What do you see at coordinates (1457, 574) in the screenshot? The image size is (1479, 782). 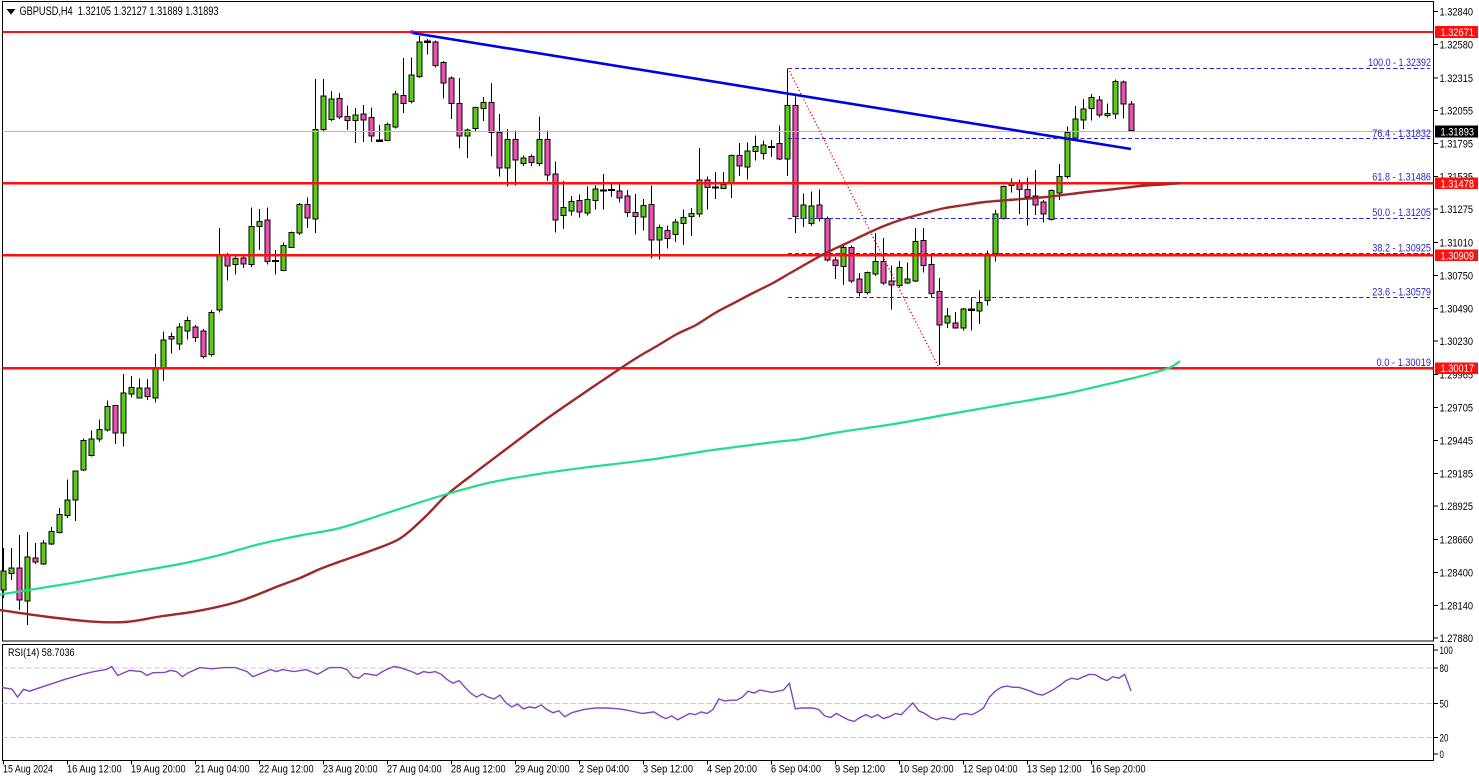 I see `svg-text: 1.28400` at bounding box center [1457, 574].